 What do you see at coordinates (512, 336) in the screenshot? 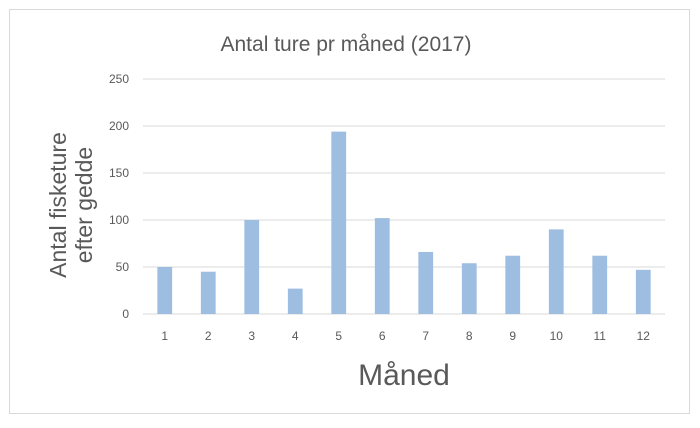
I see `x-tick-label: 9` at bounding box center [512, 336].